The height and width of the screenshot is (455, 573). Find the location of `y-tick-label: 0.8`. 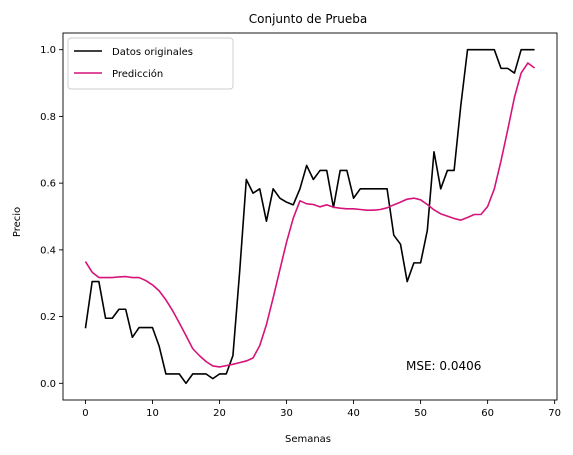

y-tick-label: 0.8 is located at coordinates (48, 117).